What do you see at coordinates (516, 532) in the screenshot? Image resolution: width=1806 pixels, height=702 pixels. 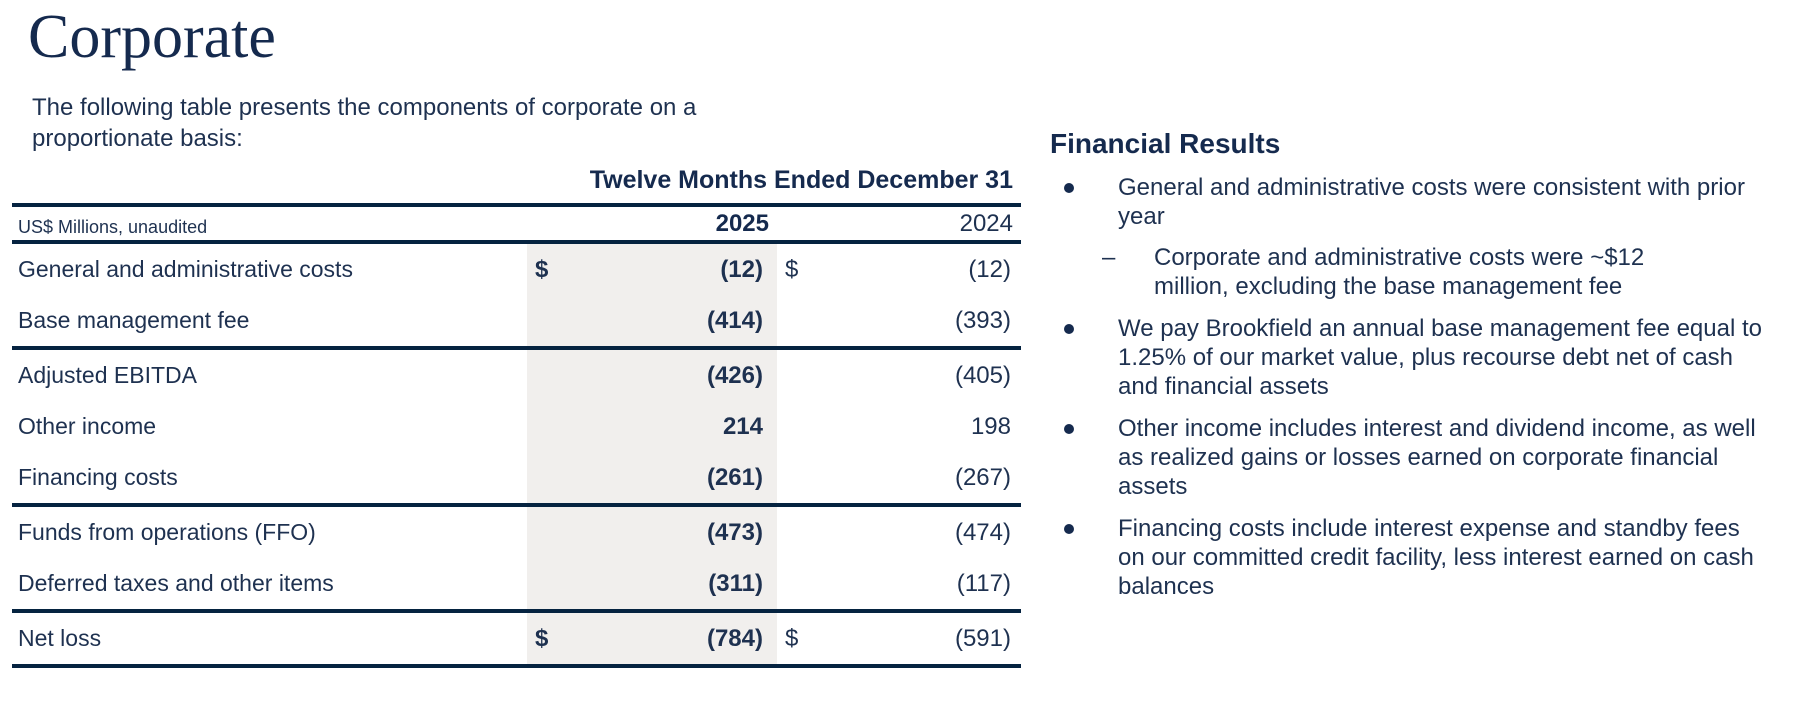 I see `table-row: Funds from operations (FFO) (473) (474)` at bounding box center [516, 532].